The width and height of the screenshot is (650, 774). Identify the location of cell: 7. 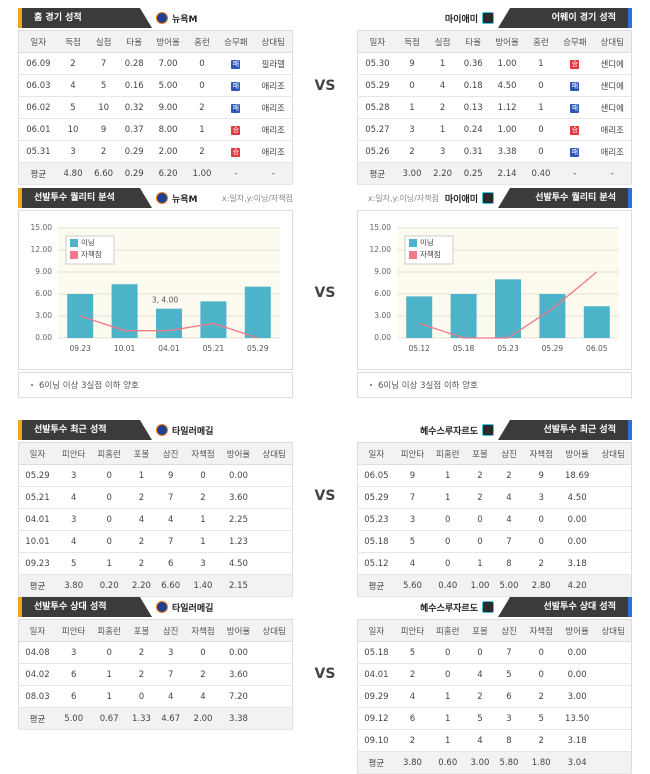
(171, 674).